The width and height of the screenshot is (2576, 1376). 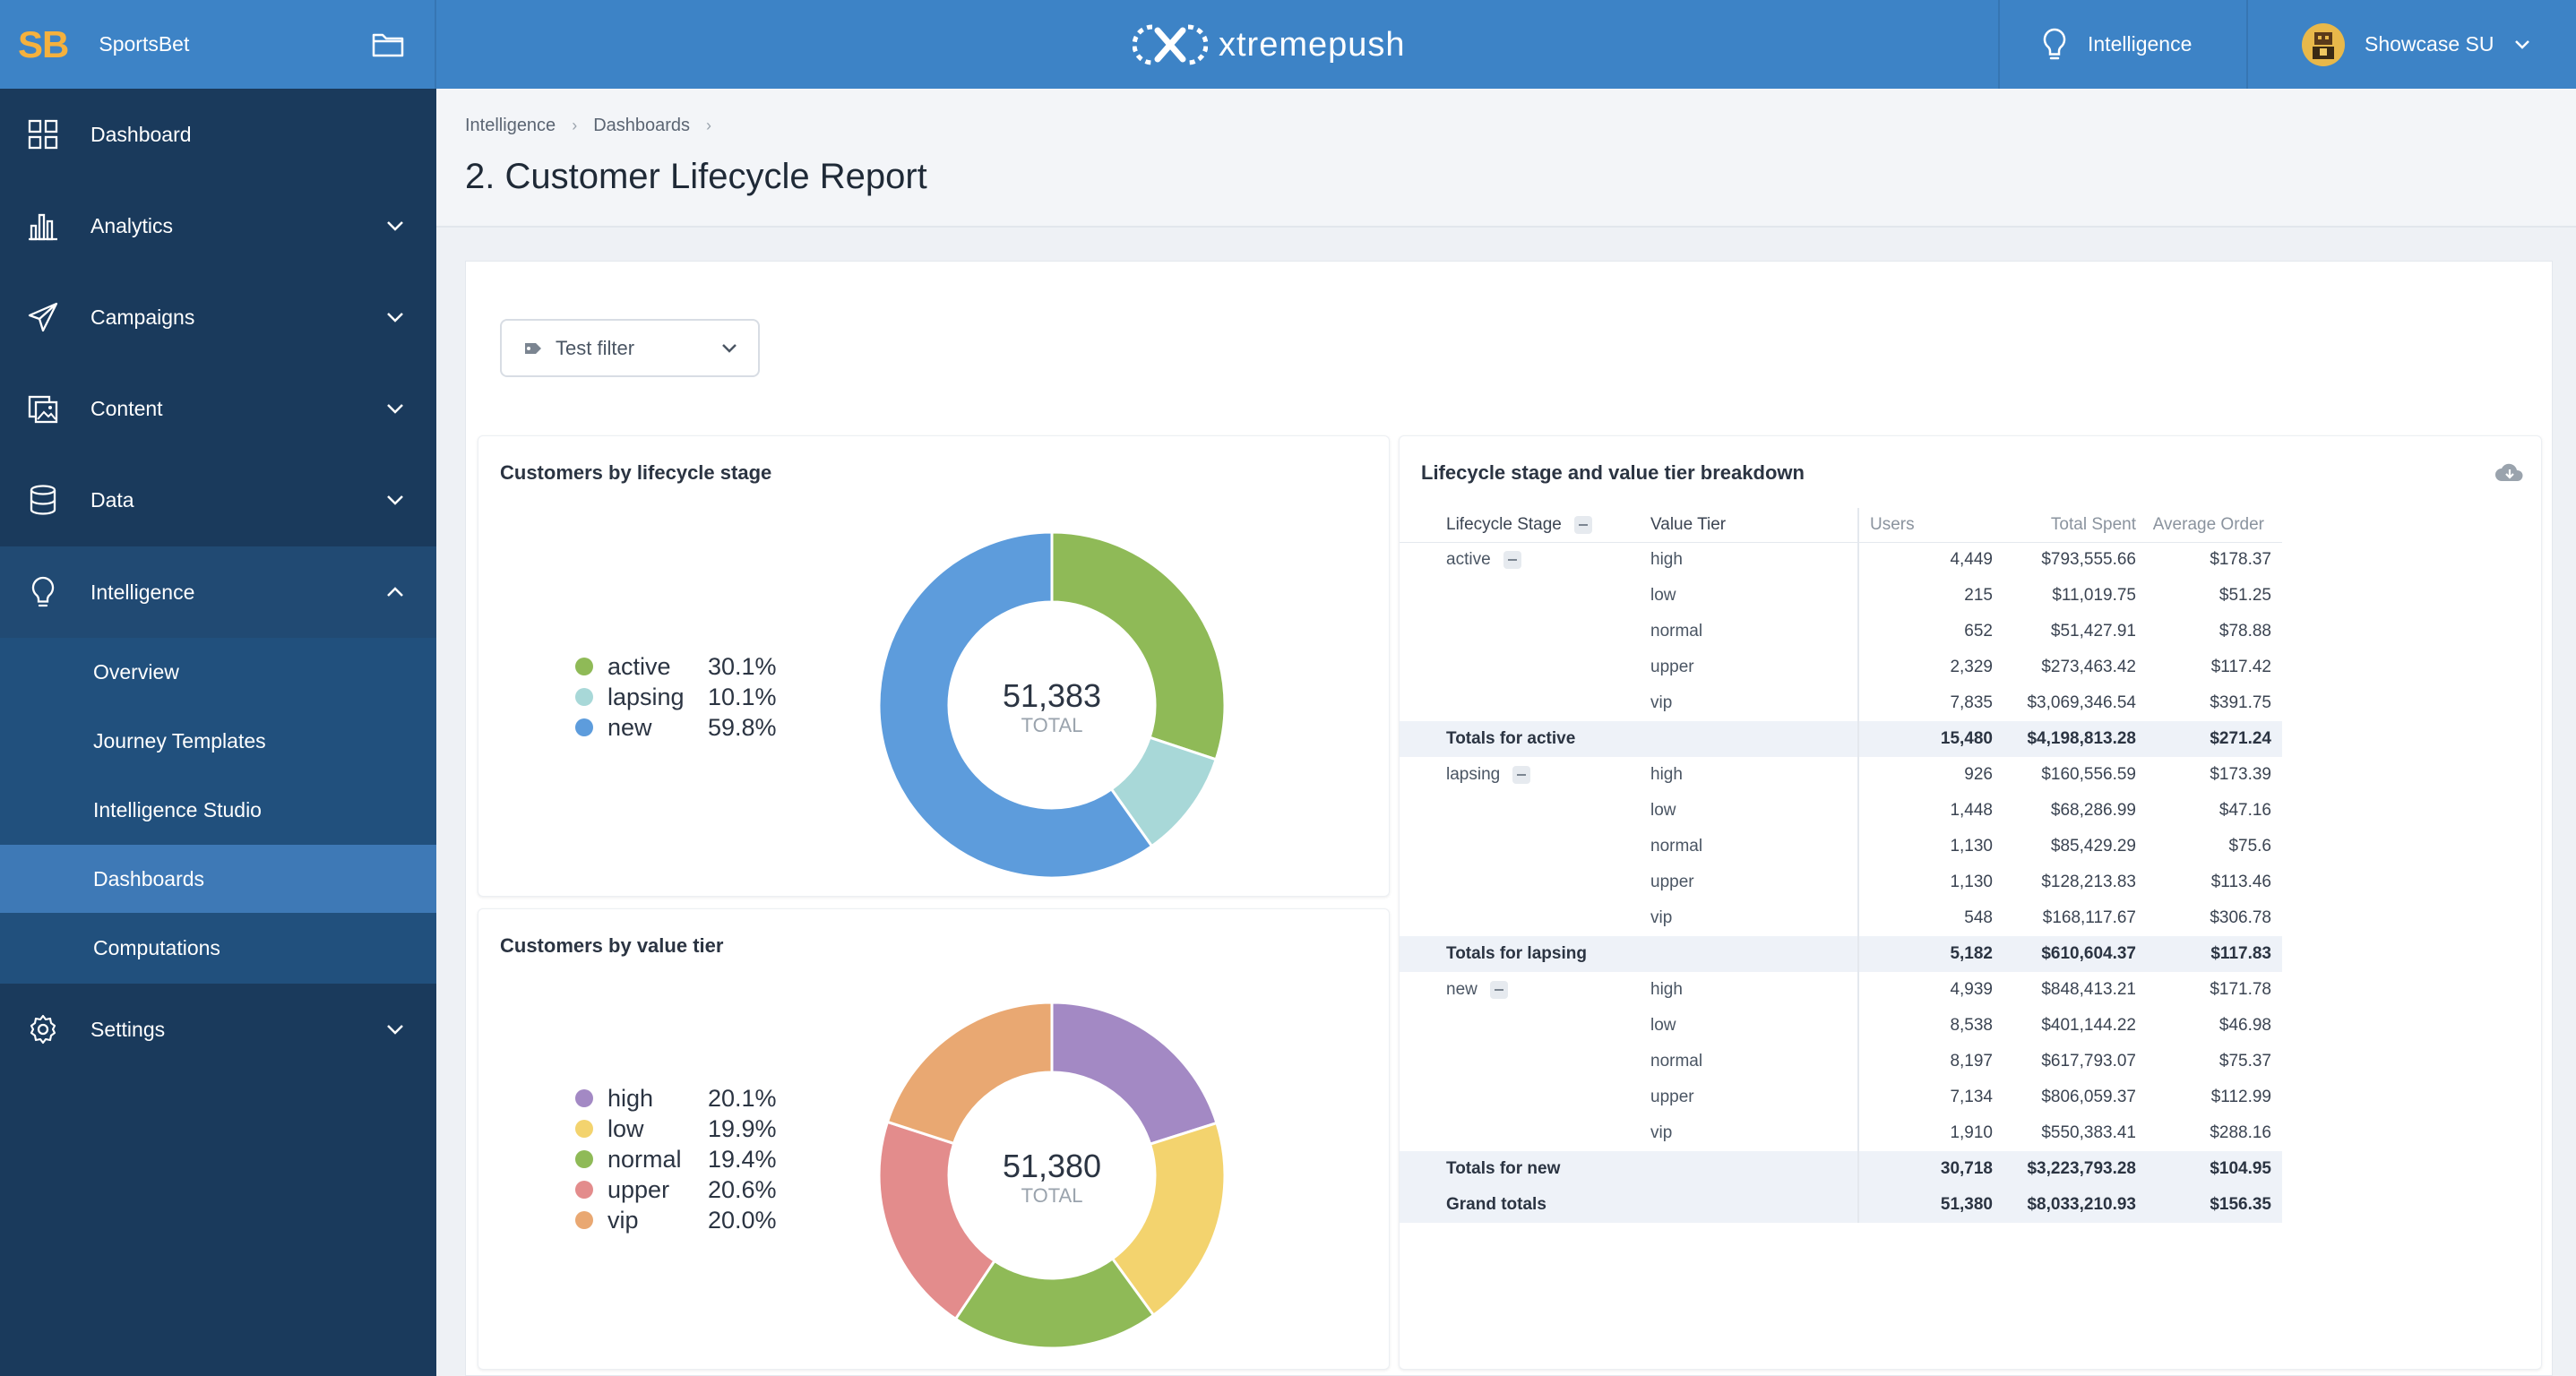 What do you see at coordinates (218, 408) in the screenshot?
I see `sidebar-item-content: Content` at bounding box center [218, 408].